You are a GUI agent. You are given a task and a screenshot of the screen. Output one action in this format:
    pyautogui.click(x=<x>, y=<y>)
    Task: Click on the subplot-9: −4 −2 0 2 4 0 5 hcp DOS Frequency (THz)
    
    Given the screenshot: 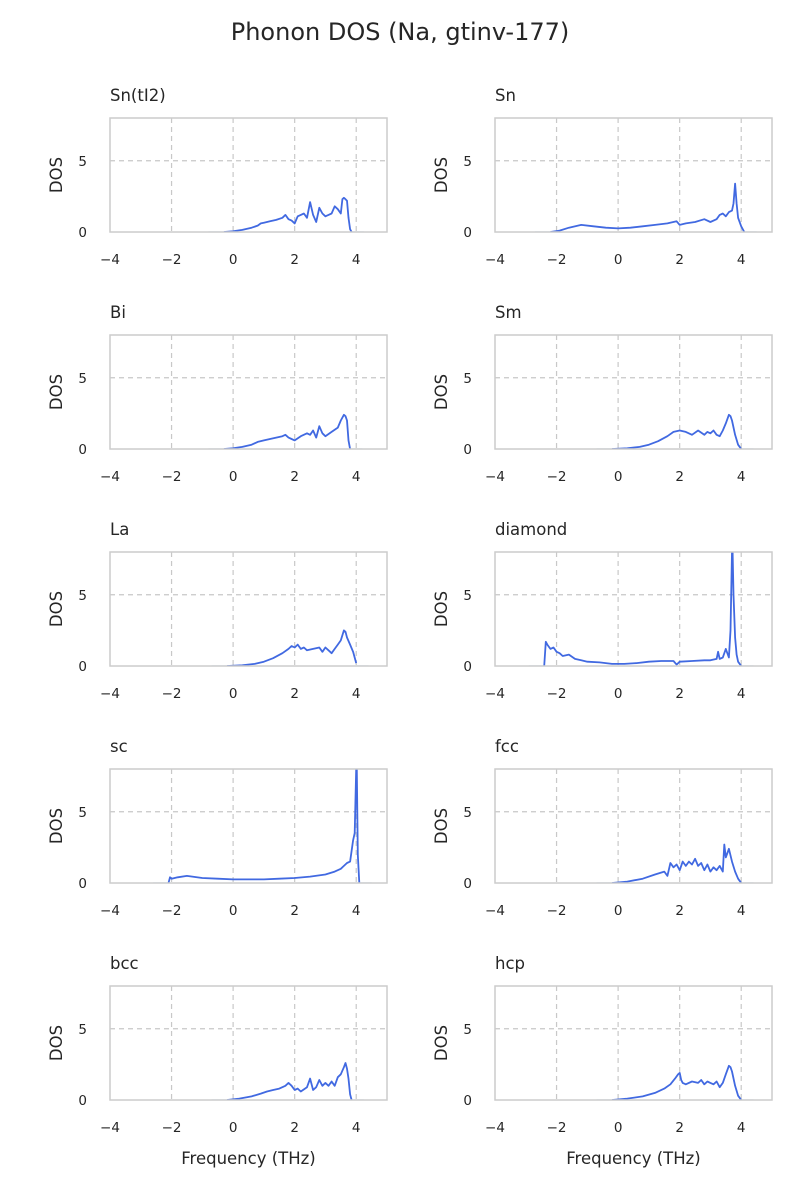 What is the action you would take?
    pyautogui.click(x=602, y=1061)
    